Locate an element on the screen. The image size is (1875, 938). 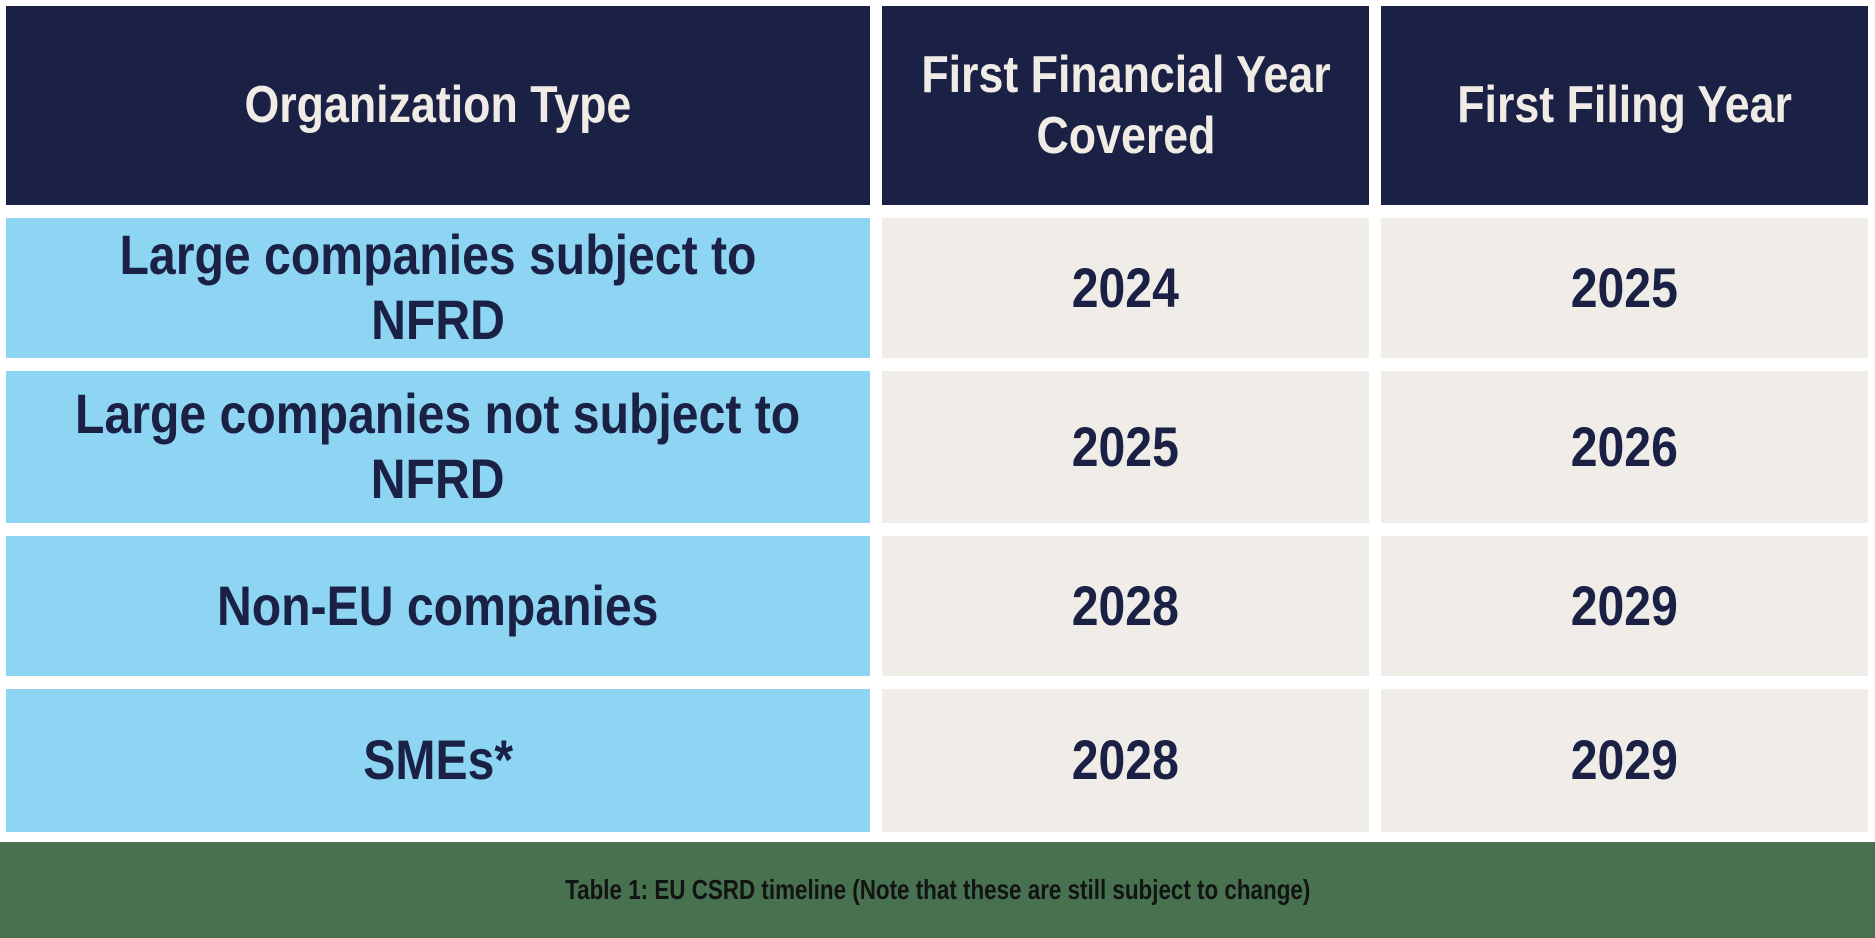
filing-year-value: 2025 is located at coordinates (1624, 287).